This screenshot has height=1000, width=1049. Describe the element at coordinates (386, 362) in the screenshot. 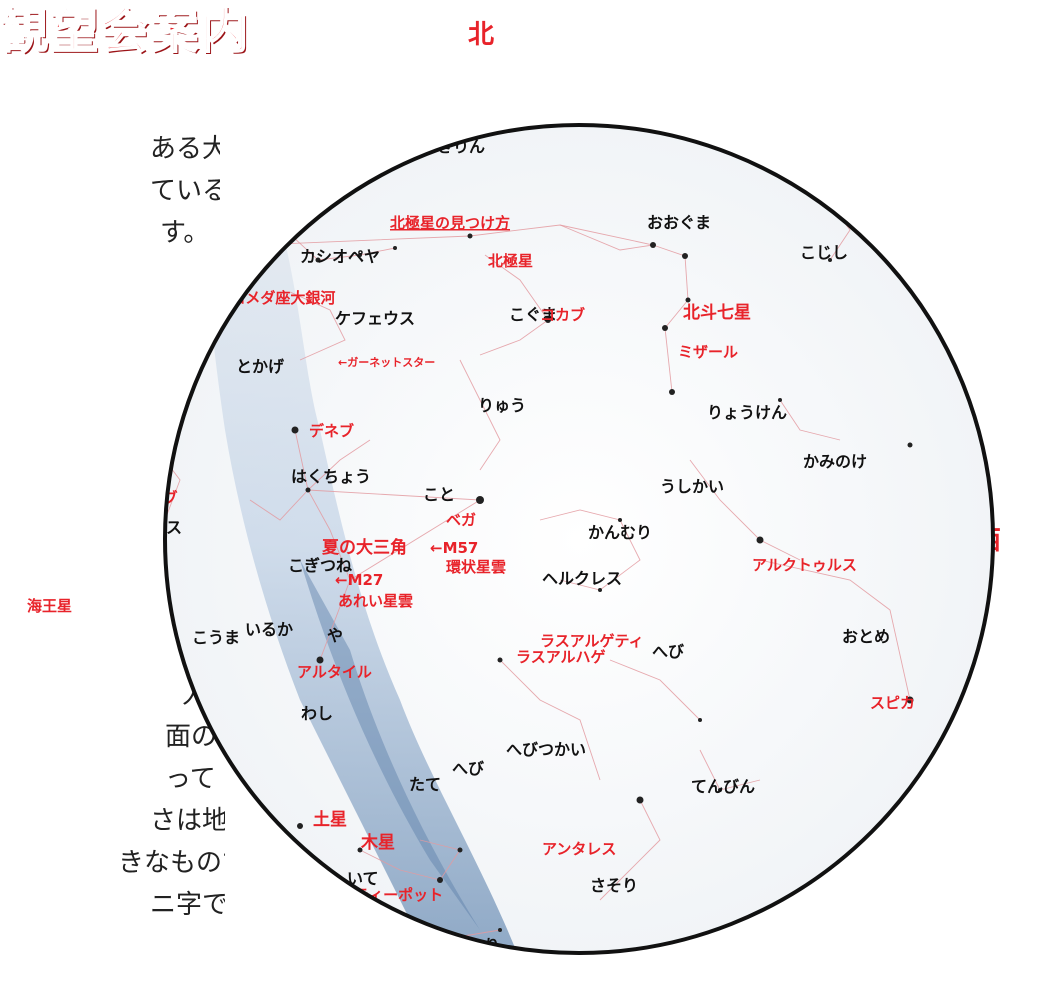

I see `label-garnet-star: ←ガーネットスター` at that location.